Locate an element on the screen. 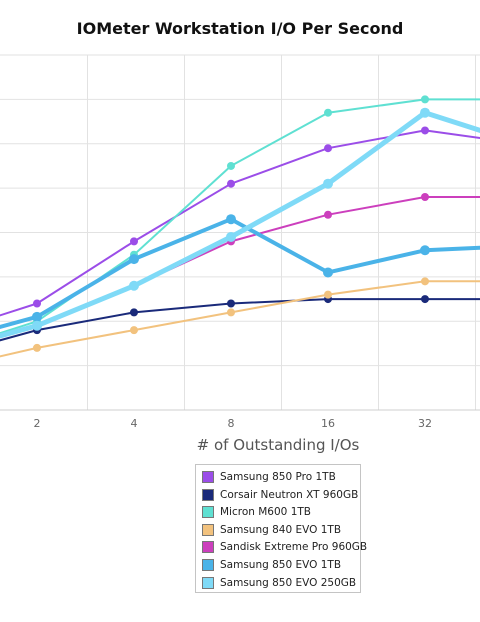 The image size is (480, 622). legend-label: Sandisk Extreme Pro 960GB is located at coordinates (294, 547).